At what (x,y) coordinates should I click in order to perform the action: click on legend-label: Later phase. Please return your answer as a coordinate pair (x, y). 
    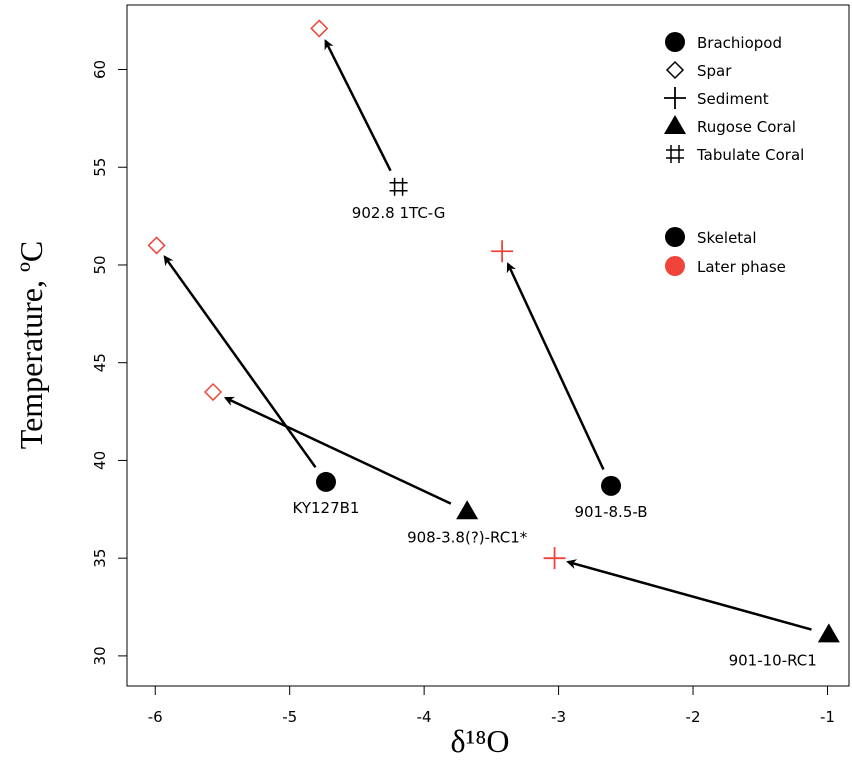
    Looking at the image, I should click on (741, 267).